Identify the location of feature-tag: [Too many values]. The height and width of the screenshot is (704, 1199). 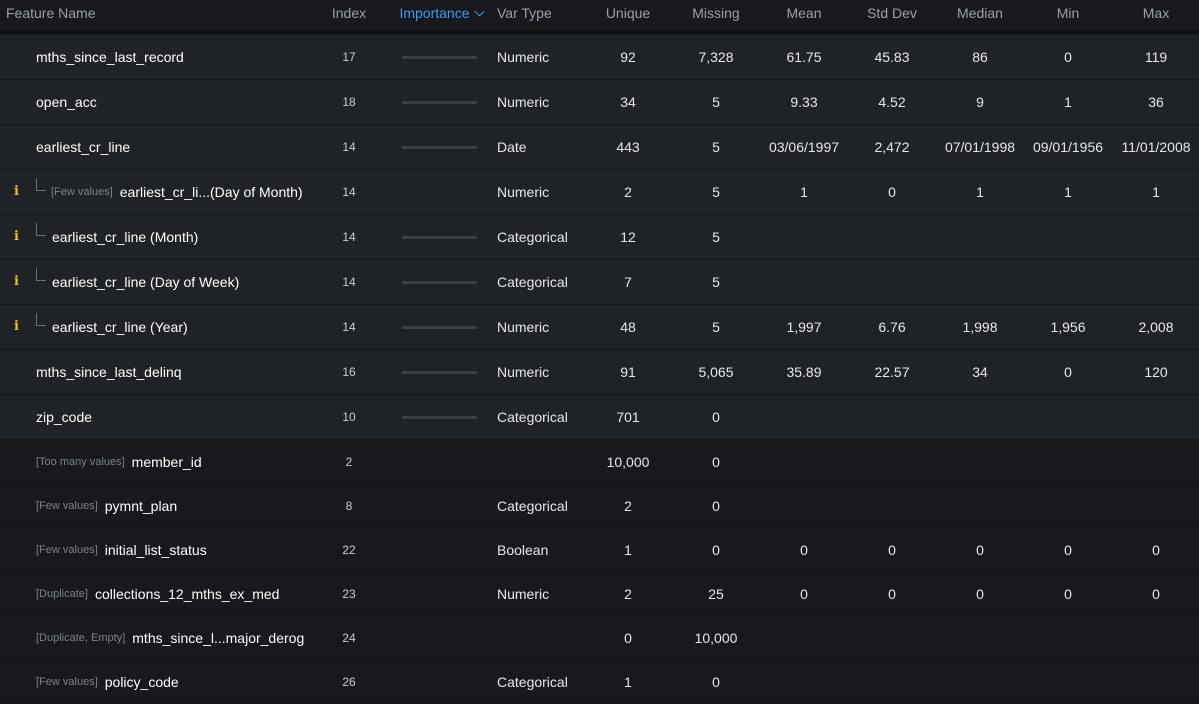
(80, 461).